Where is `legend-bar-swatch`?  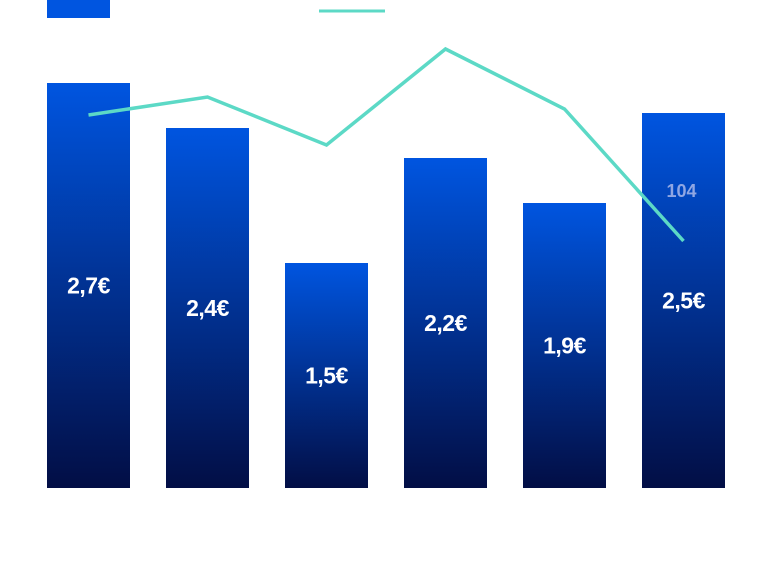
legend-bar-swatch is located at coordinates (78, 9).